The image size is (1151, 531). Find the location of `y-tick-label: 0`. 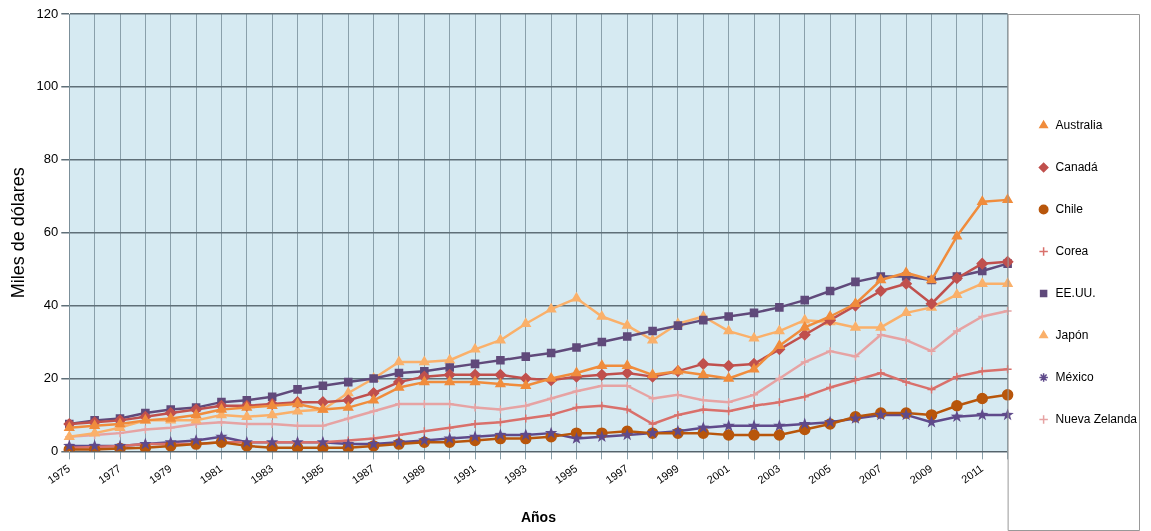

y-tick-label: 0 is located at coordinates (55, 450).